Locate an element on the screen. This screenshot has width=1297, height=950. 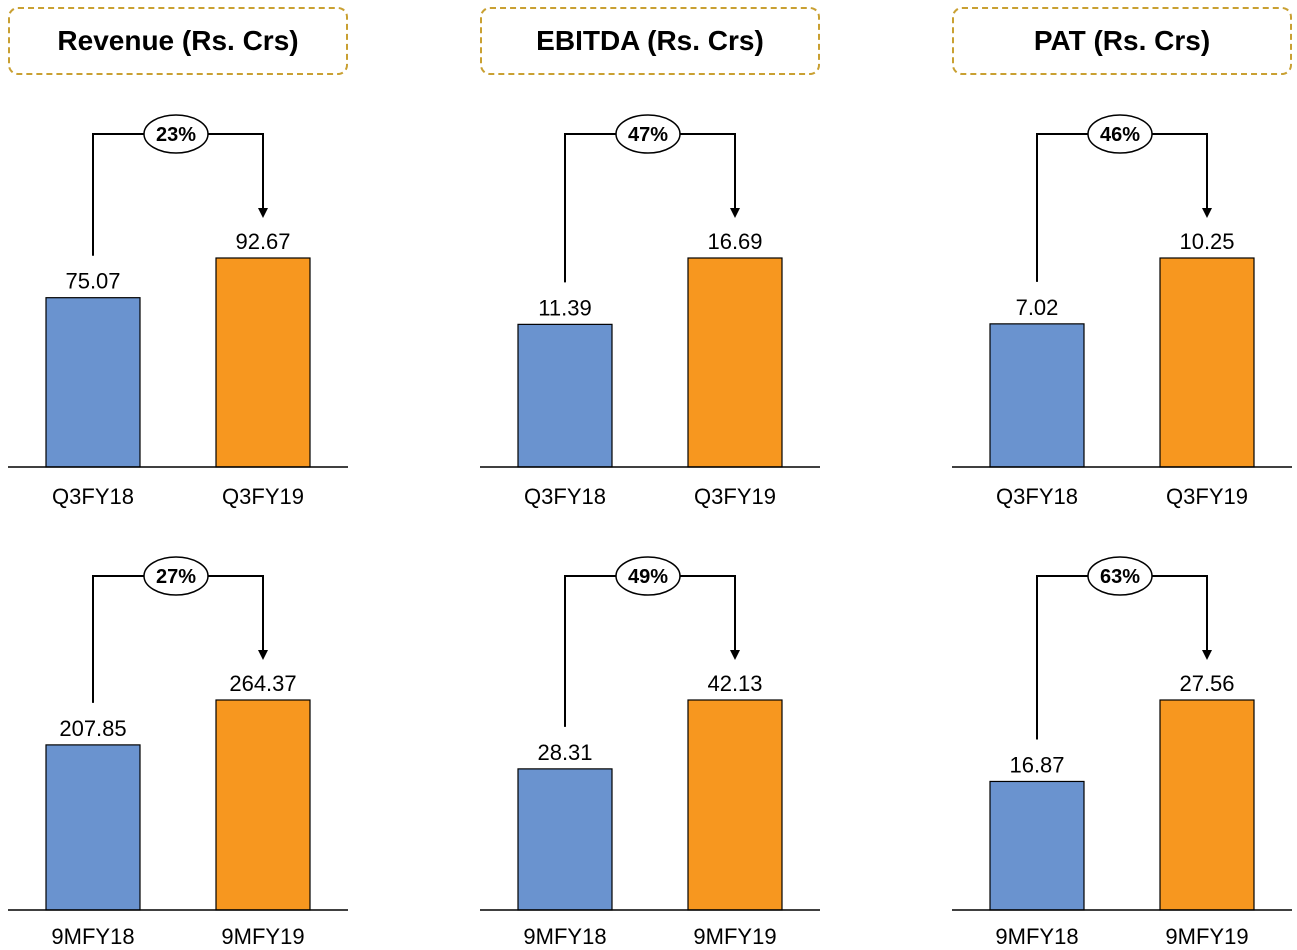
revenue-nine-month-value-label-2: 264.37 is located at coordinates (262, 683).